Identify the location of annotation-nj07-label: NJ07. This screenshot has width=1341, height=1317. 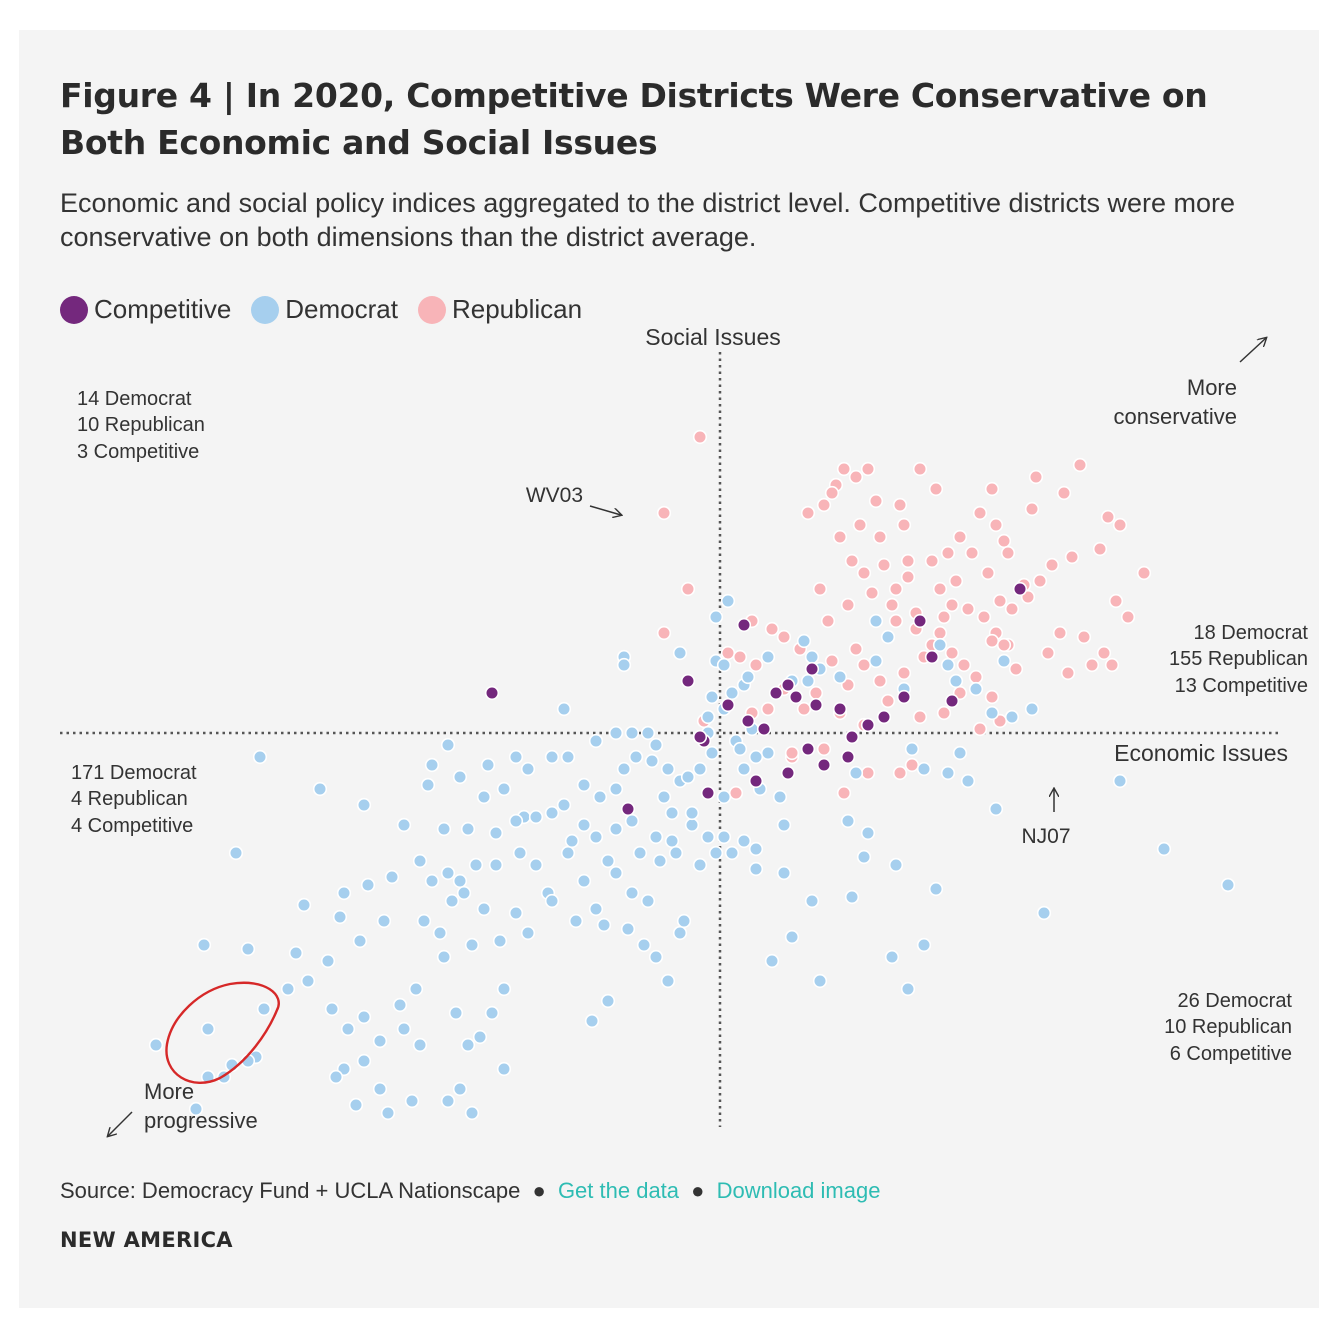
(1045, 836).